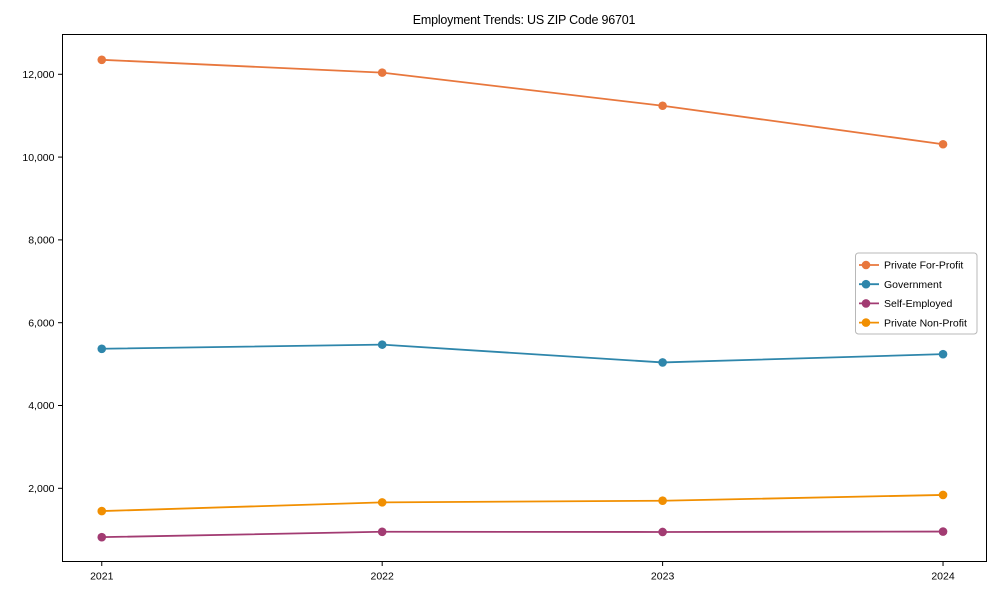 The height and width of the screenshot is (600, 1000). I want to click on legend-label: Government, so click(913, 285).